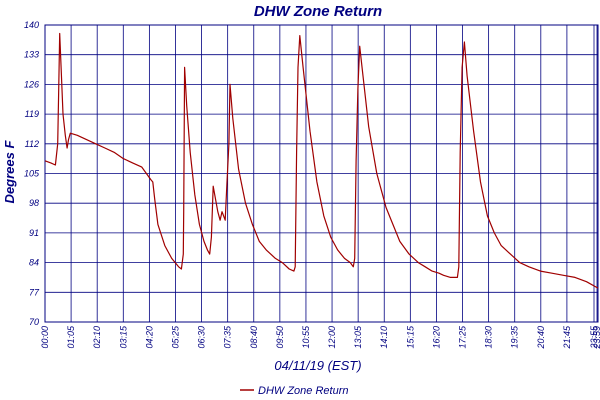 This screenshot has height=400, width=600. I want to click on x-tick-label: 06:30, so click(202, 337).